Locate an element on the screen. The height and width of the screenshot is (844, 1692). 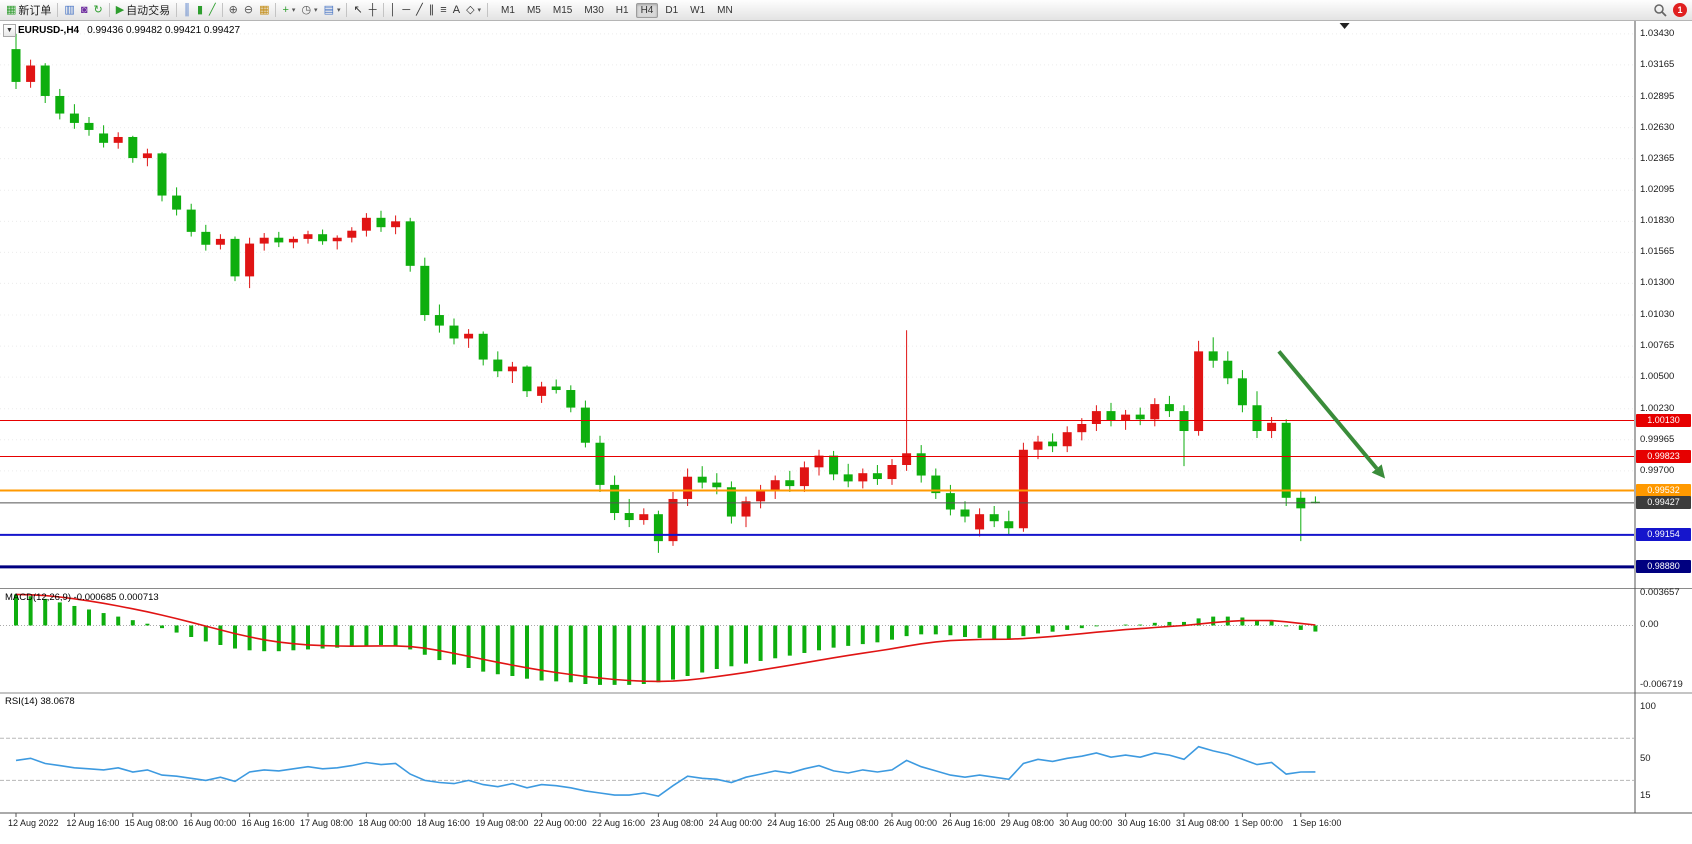
text-icon: A is located at coordinates (456, 10).